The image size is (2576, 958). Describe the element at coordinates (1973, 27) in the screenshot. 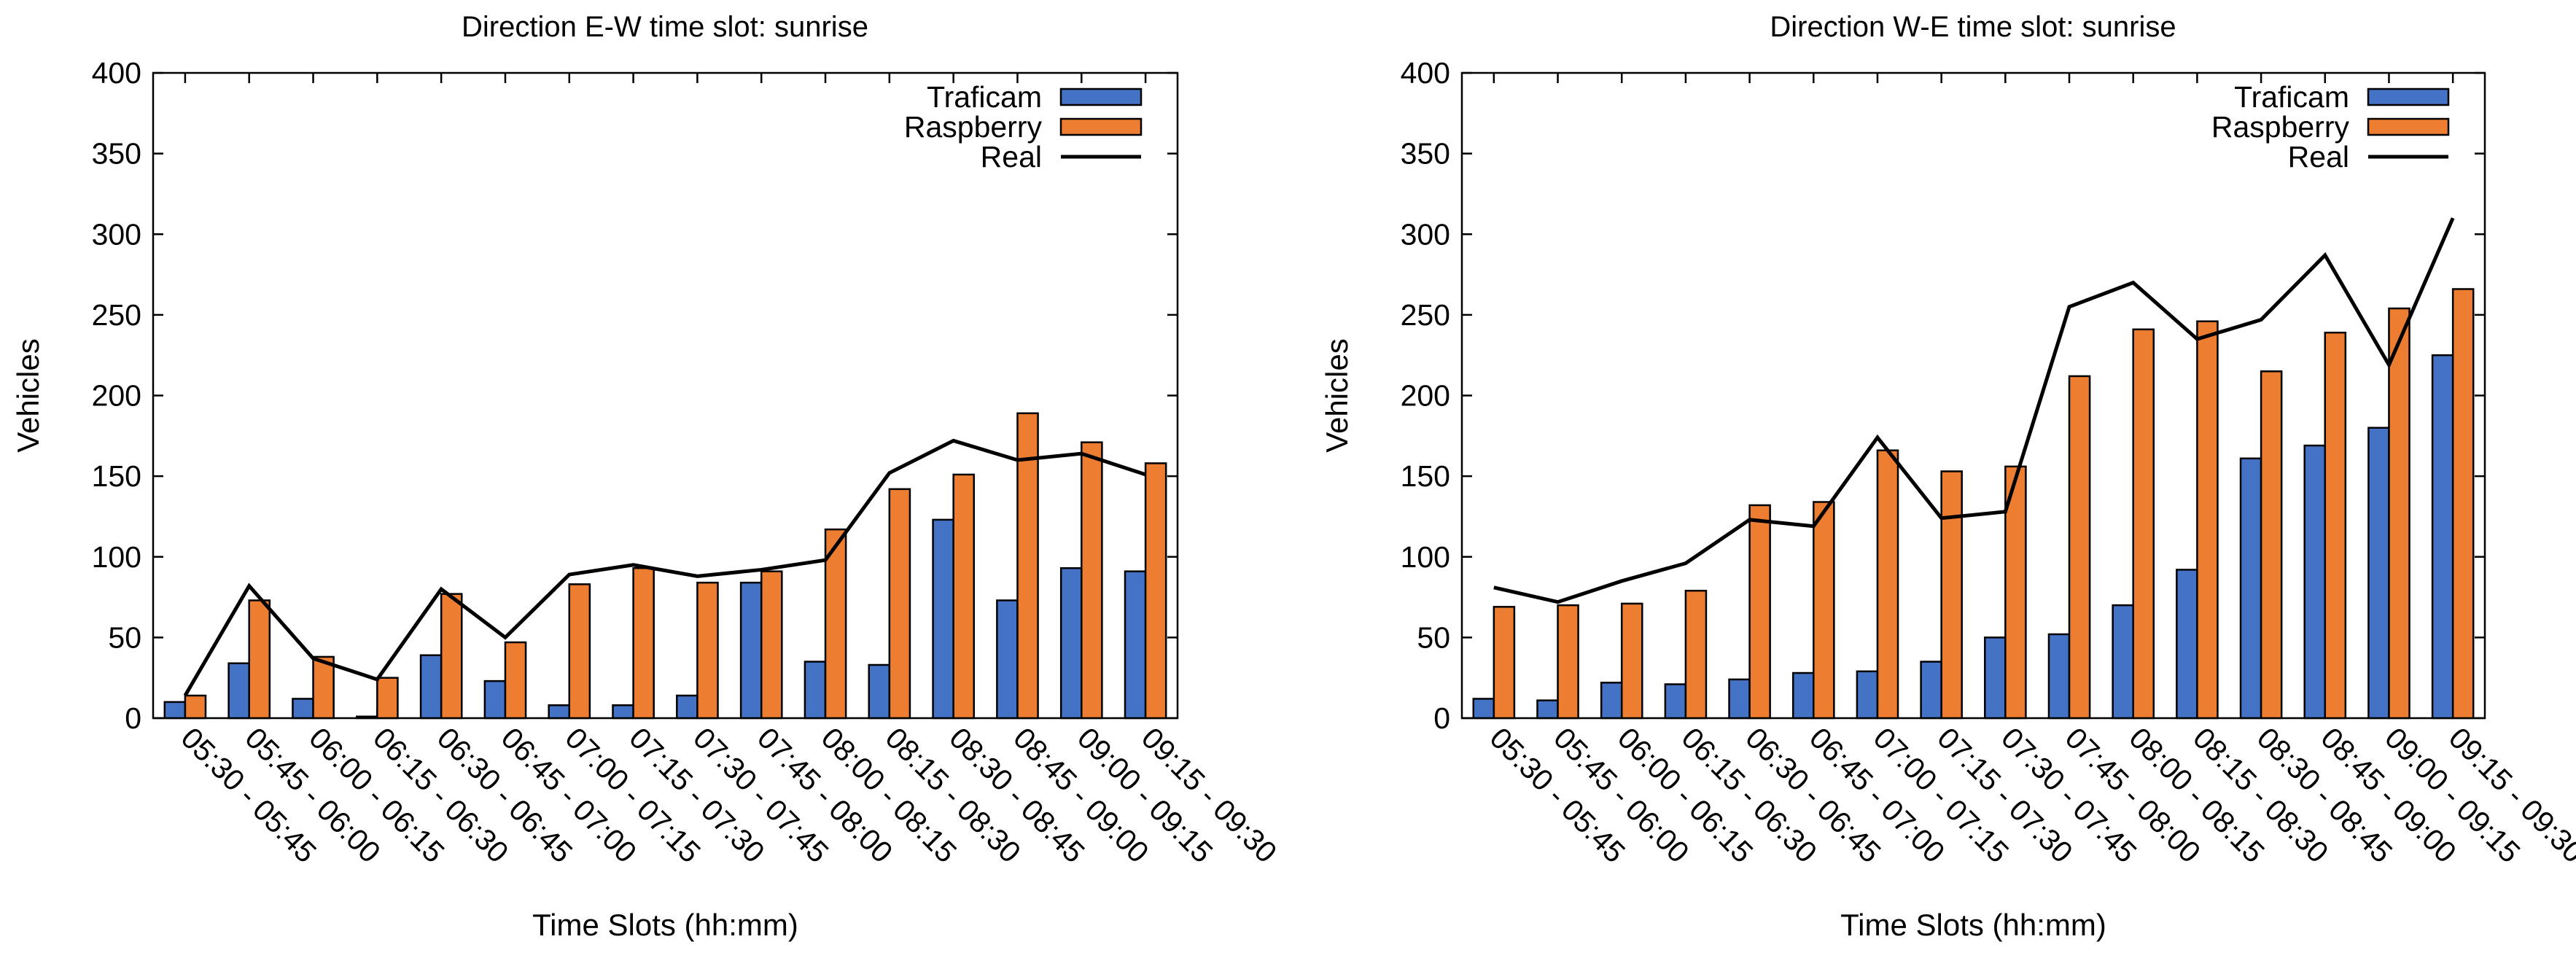

I see `chart-title: Direction W-E time slot: sunrise` at that location.